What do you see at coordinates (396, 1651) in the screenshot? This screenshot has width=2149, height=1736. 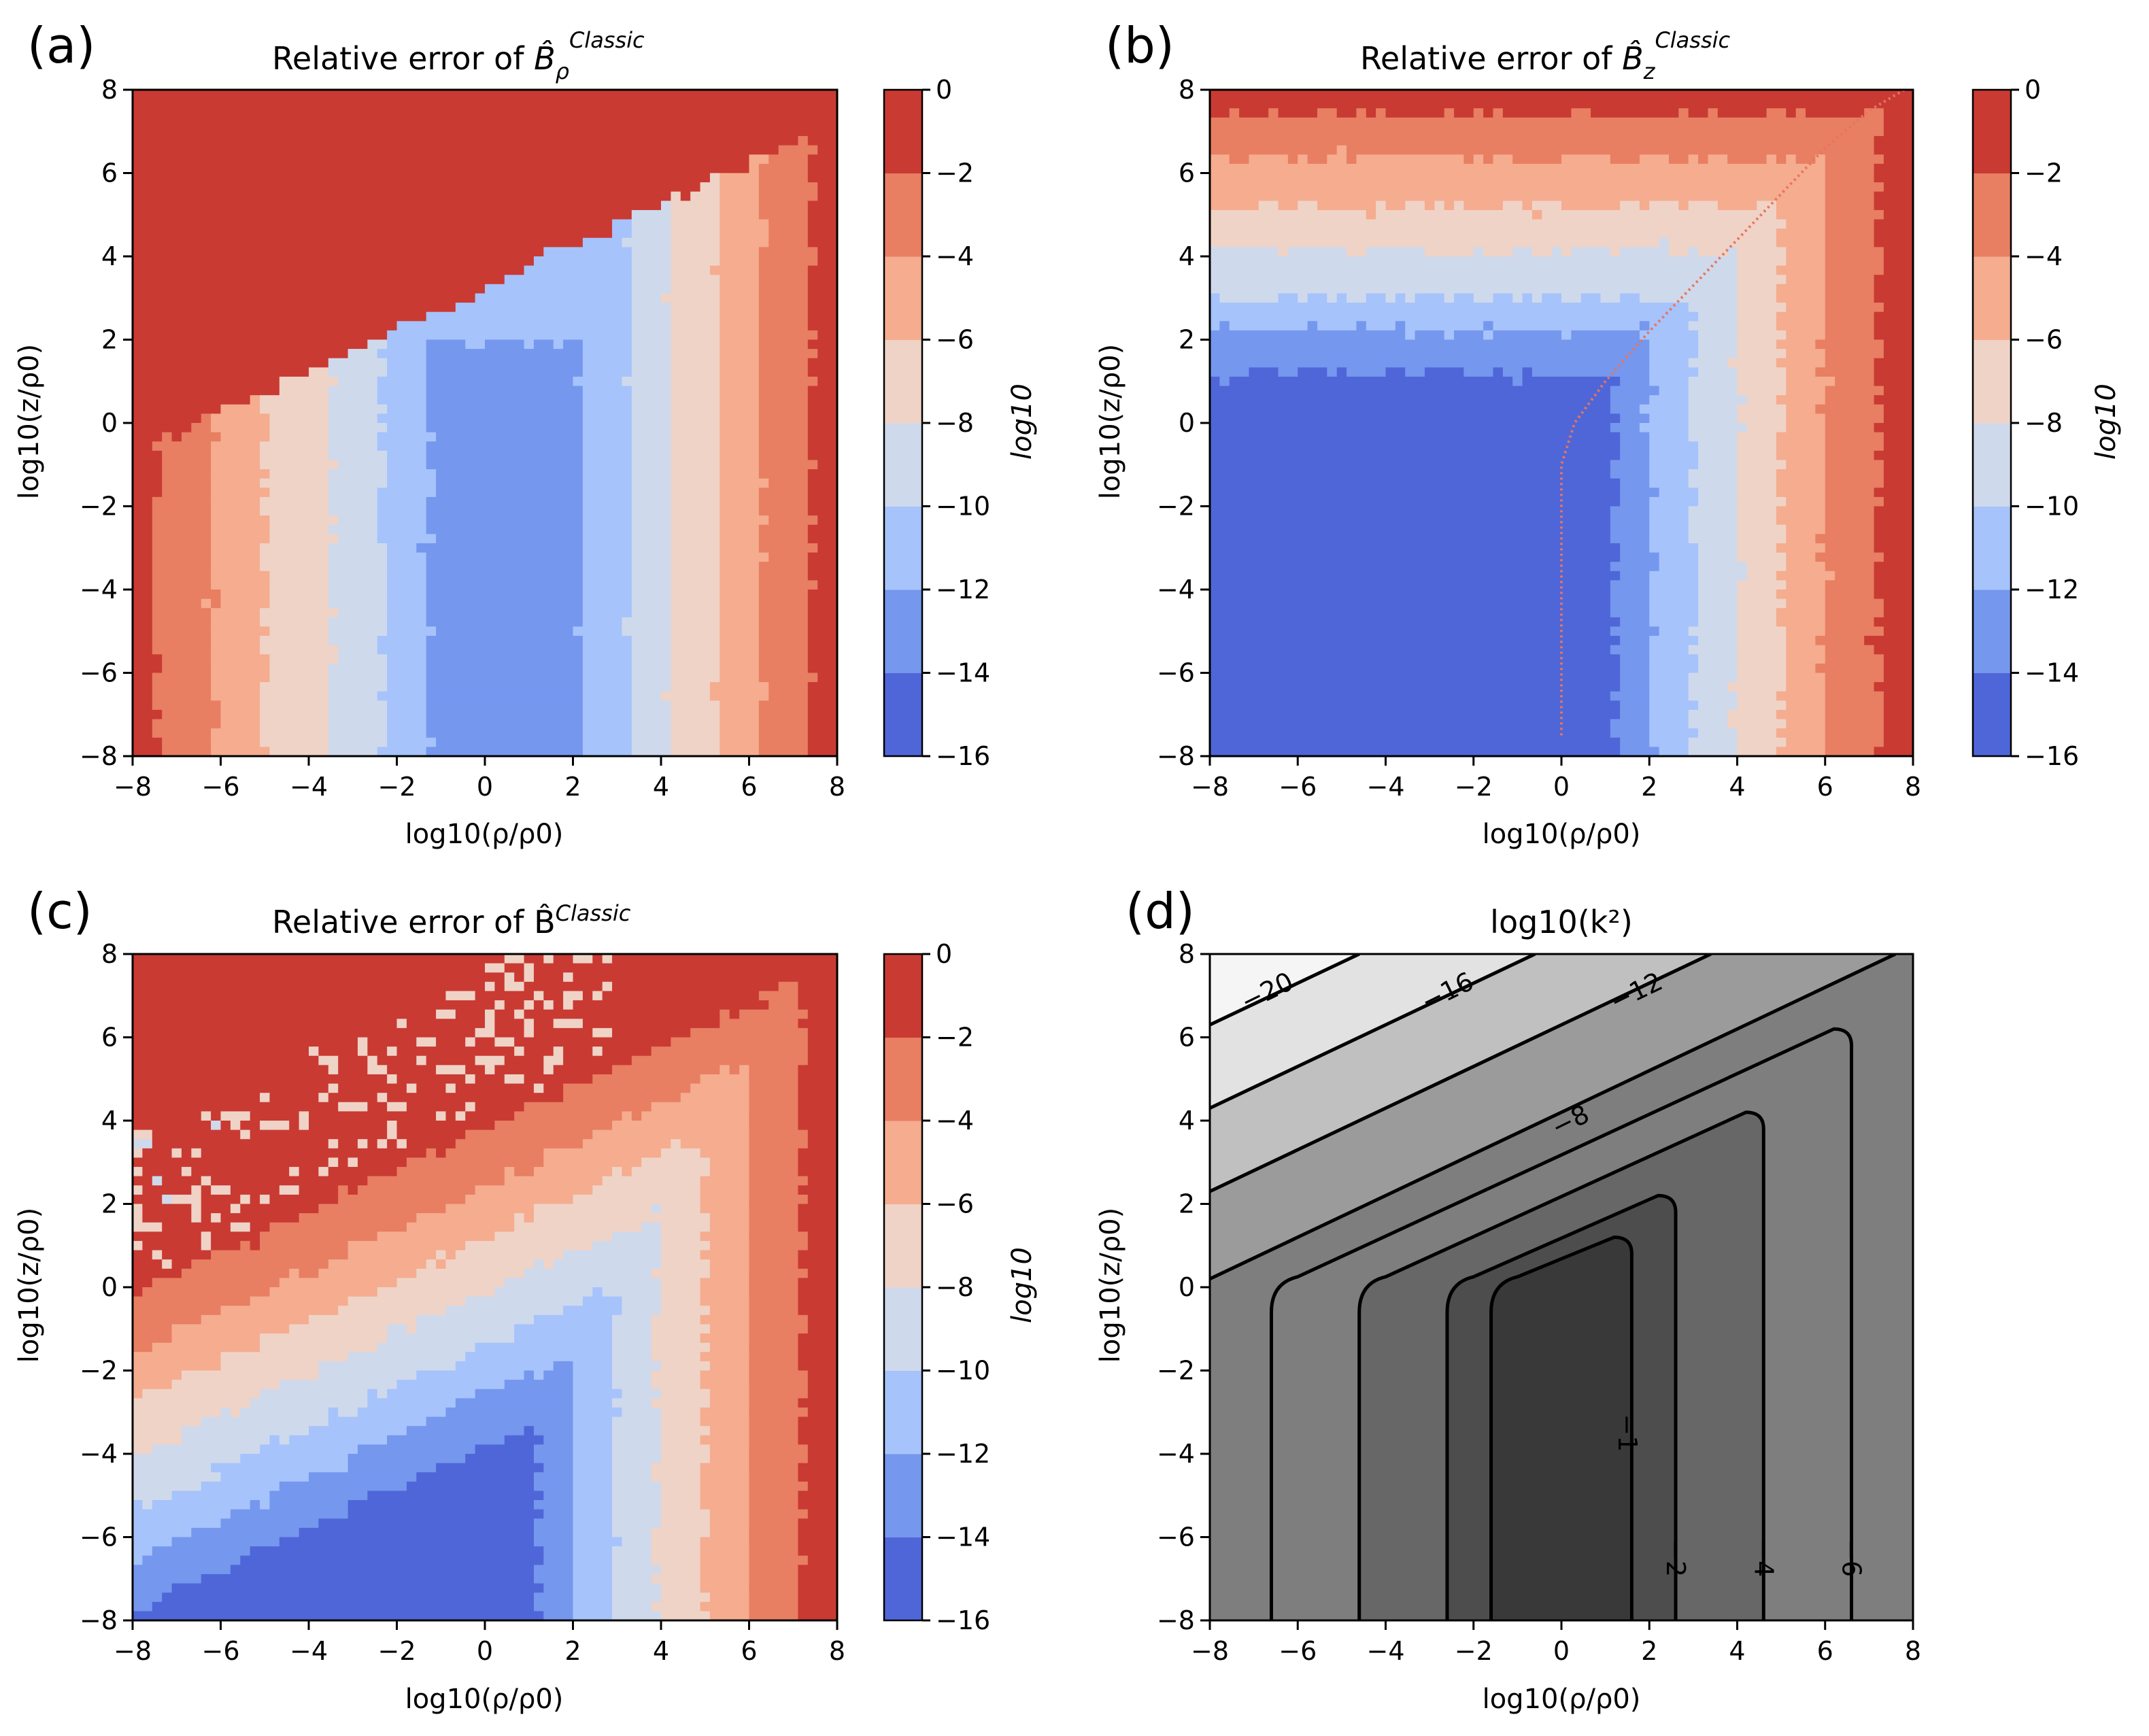 I see `x-tick-label: −2` at bounding box center [396, 1651].